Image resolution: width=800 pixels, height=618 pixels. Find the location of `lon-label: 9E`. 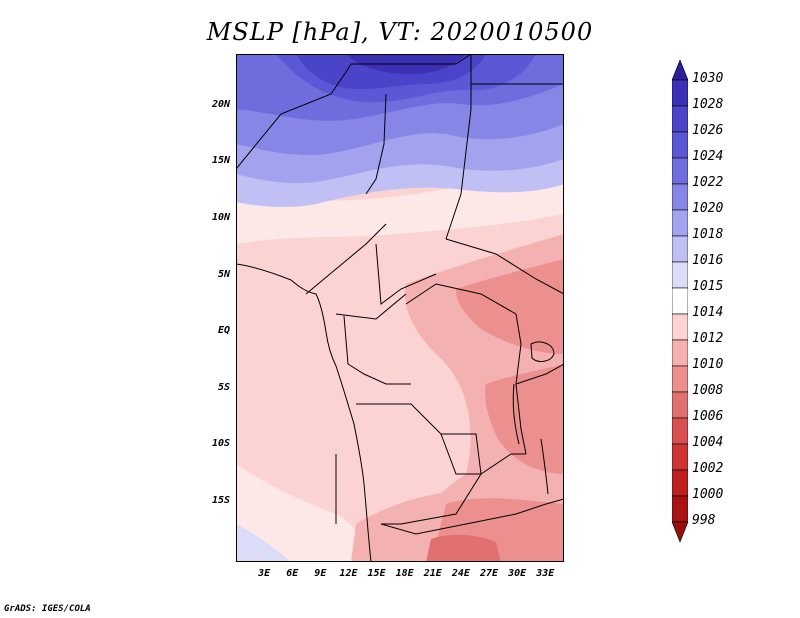

lon-label: 9E is located at coordinates (320, 573).